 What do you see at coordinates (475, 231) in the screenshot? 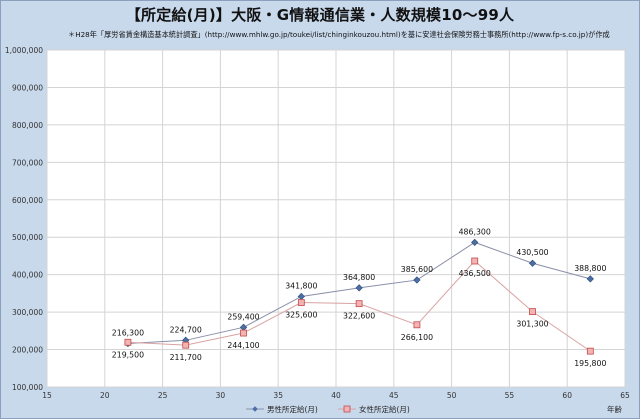
I see `male-data-label: 486,300` at bounding box center [475, 231].